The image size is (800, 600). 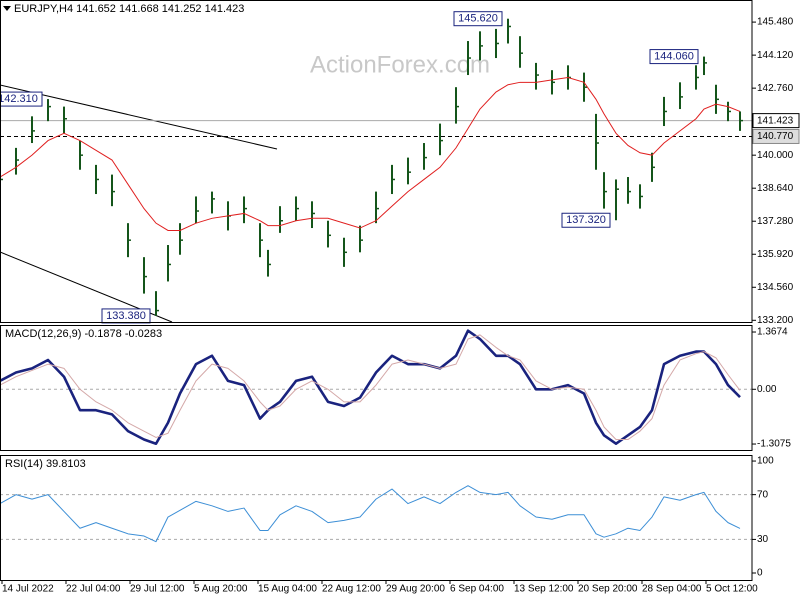 I want to click on annotation-label: 137.320, so click(x=586, y=220).